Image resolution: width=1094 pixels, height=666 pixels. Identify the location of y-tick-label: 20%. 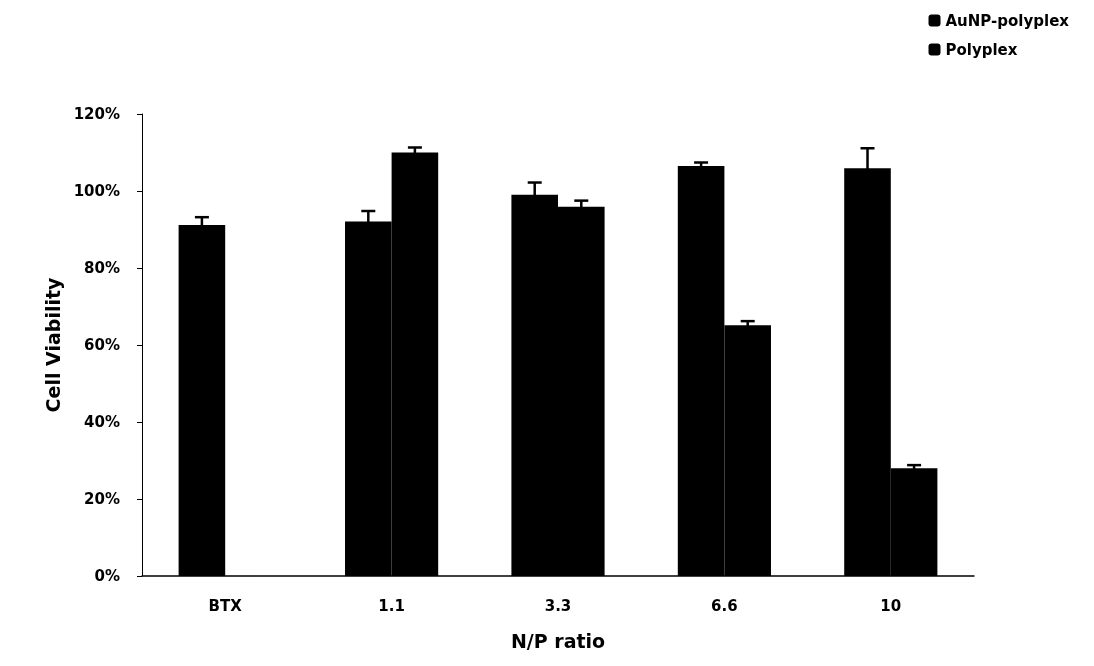
(102, 499).